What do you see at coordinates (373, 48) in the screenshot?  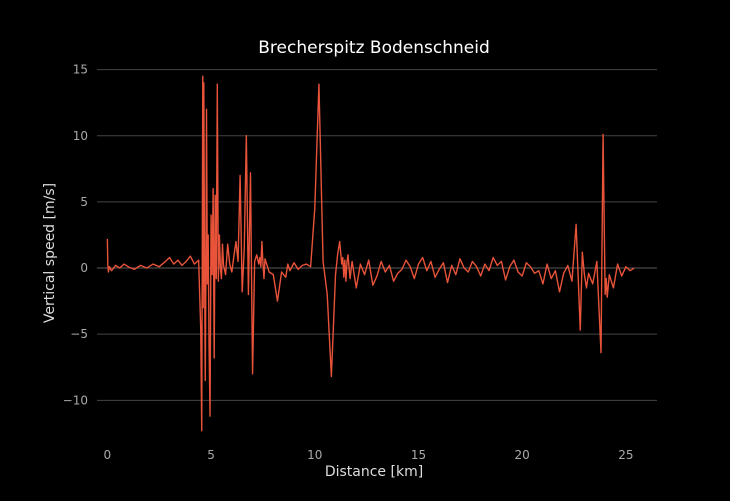 I see `chart-title: Brecherspitz Bodenschneid` at bounding box center [373, 48].